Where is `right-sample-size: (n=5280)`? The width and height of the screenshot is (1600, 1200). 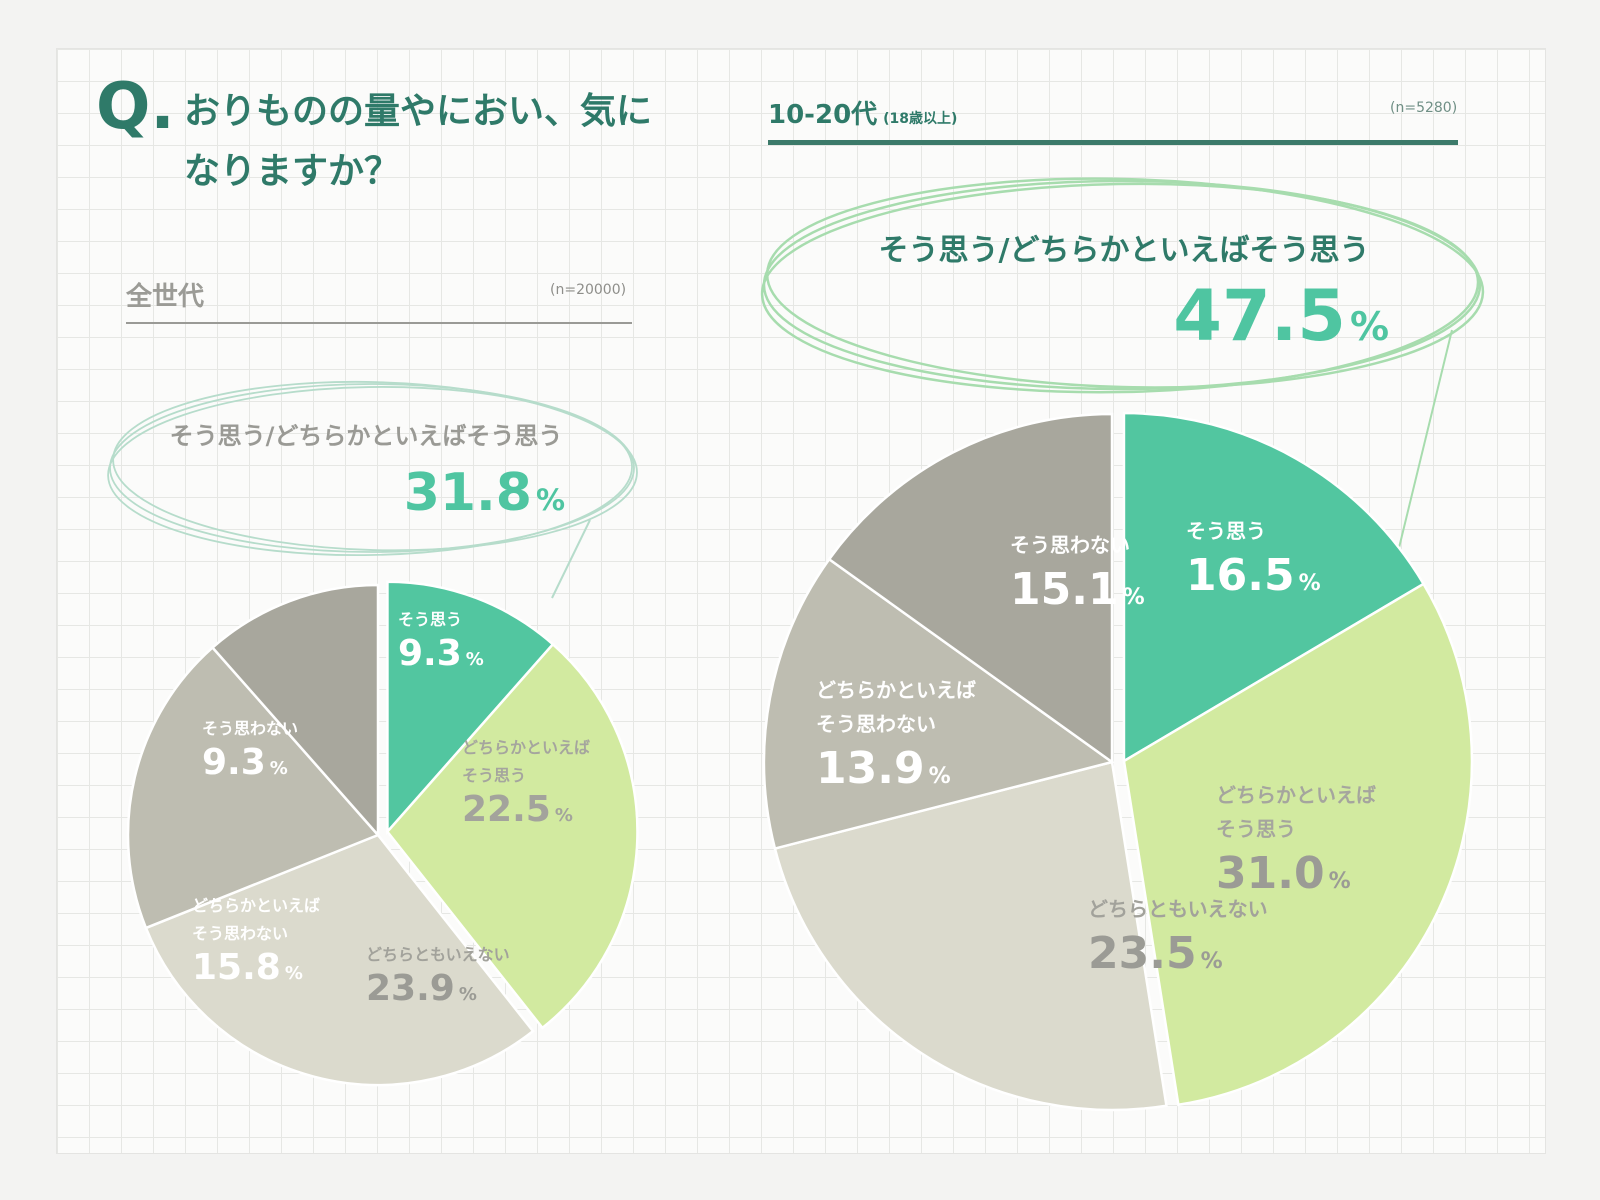 right-sample-size: (n=5280) is located at coordinates (1424, 108).